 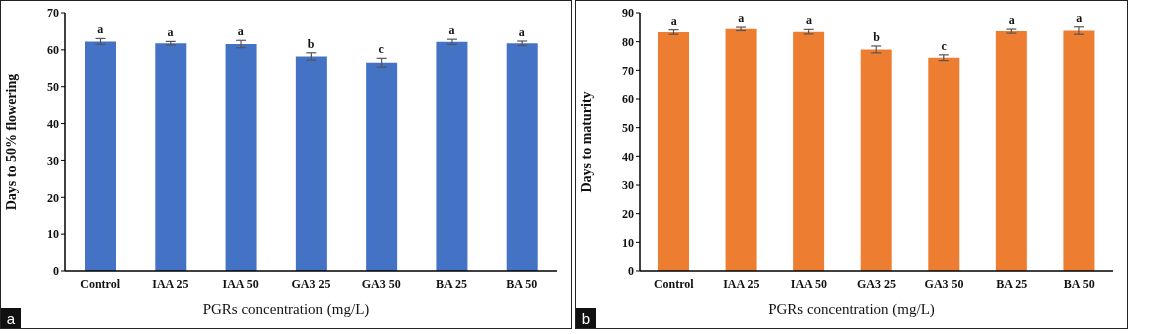 What do you see at coordinates (628, 13) in the screenshot?
I see `y-tick-label: 90` at bounding box center [628, 13].